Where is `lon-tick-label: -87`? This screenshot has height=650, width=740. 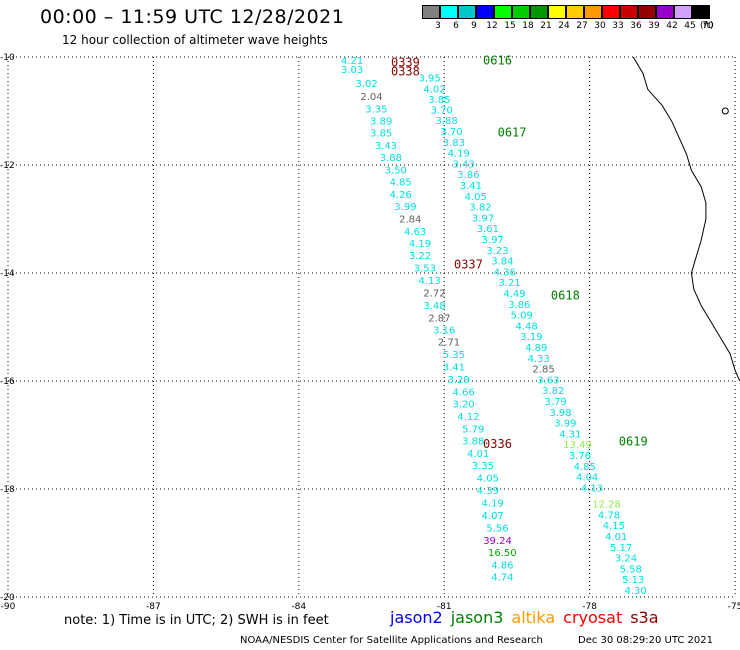 lon-tick-label: -87 is located at coordinates (153, 607).